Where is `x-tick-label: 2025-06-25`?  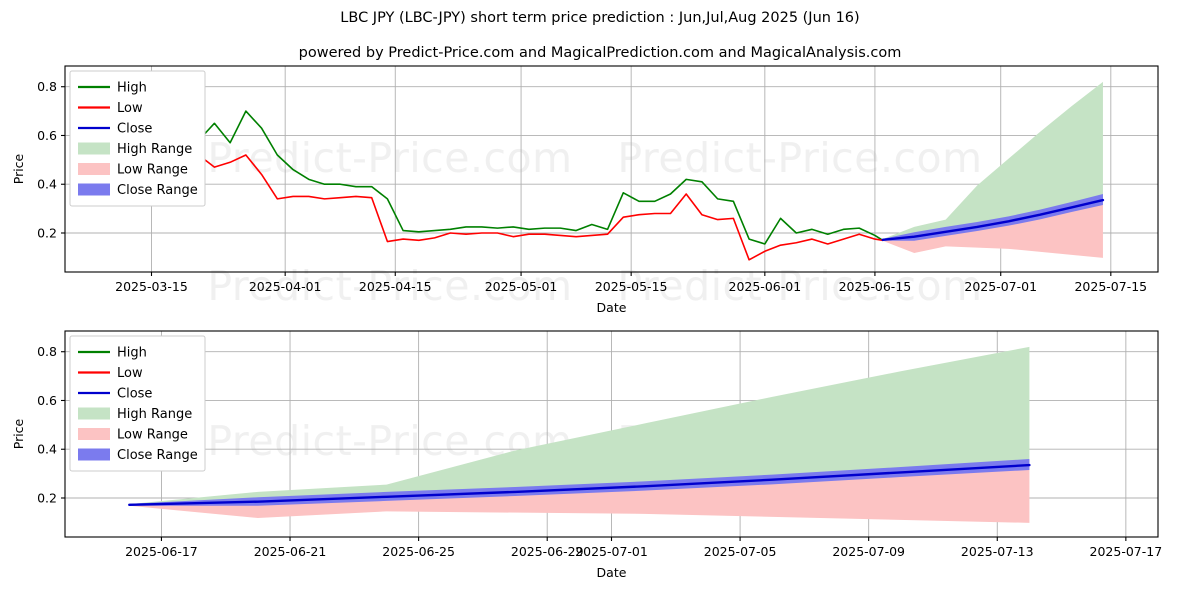 x-tick-label: 2025-06-25 is located at coordinates (418, 551).